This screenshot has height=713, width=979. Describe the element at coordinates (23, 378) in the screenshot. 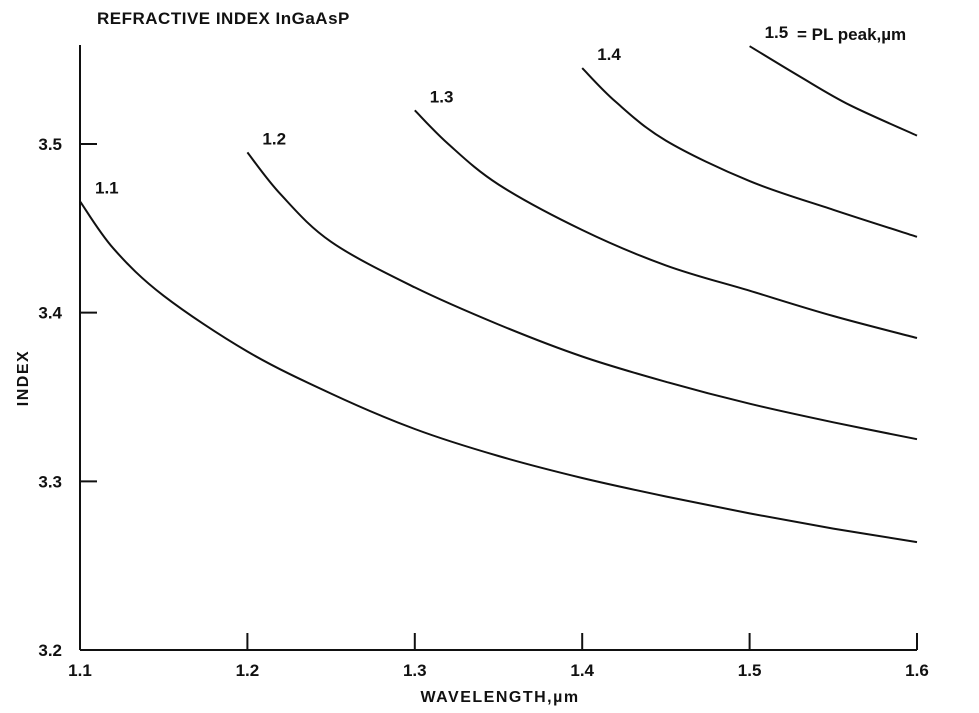

I see `y-axis-label: INDEX` at that location.